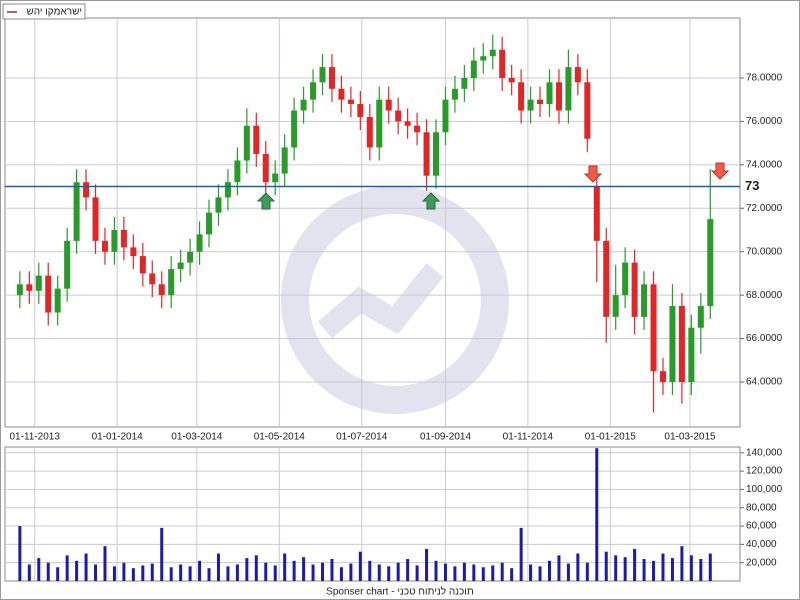 This screenshot has width=800, height=600. What do you see at coordinates (764, 208) in the screenshot?
I see `y-tick-label: 72.0000` at bounding box center [764, 208].